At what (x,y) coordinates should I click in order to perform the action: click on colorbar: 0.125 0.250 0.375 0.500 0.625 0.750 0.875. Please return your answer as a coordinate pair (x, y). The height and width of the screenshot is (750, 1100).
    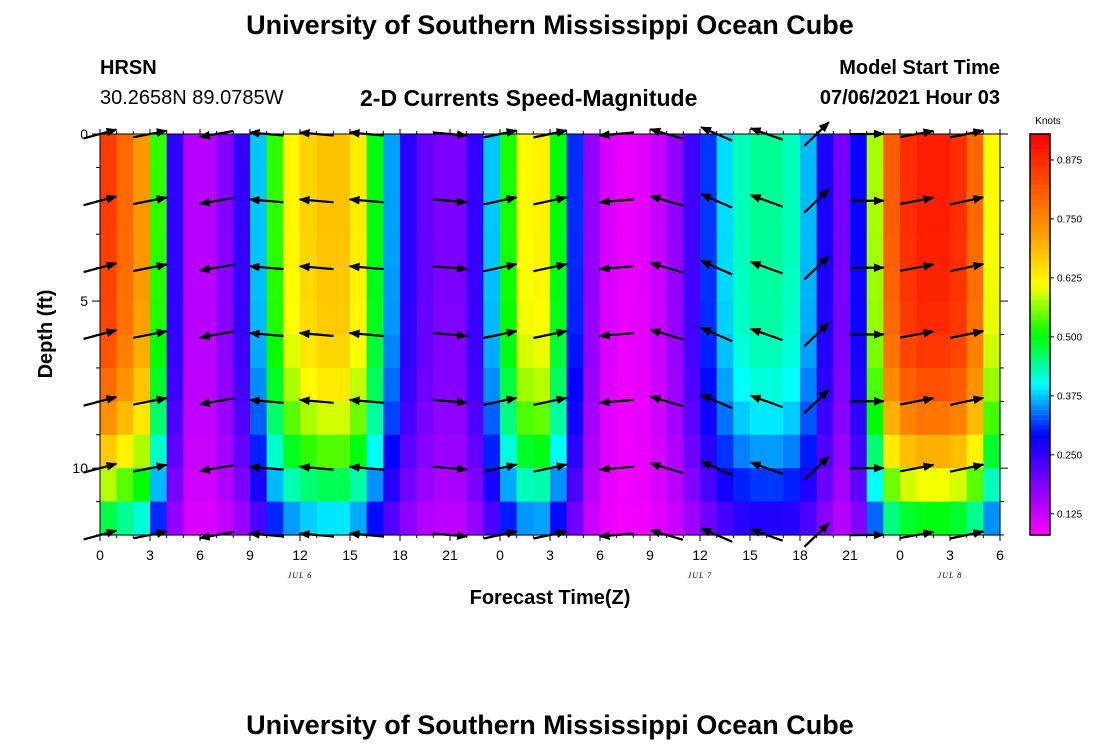
    Looking at the image, I should click on (1055, 334).